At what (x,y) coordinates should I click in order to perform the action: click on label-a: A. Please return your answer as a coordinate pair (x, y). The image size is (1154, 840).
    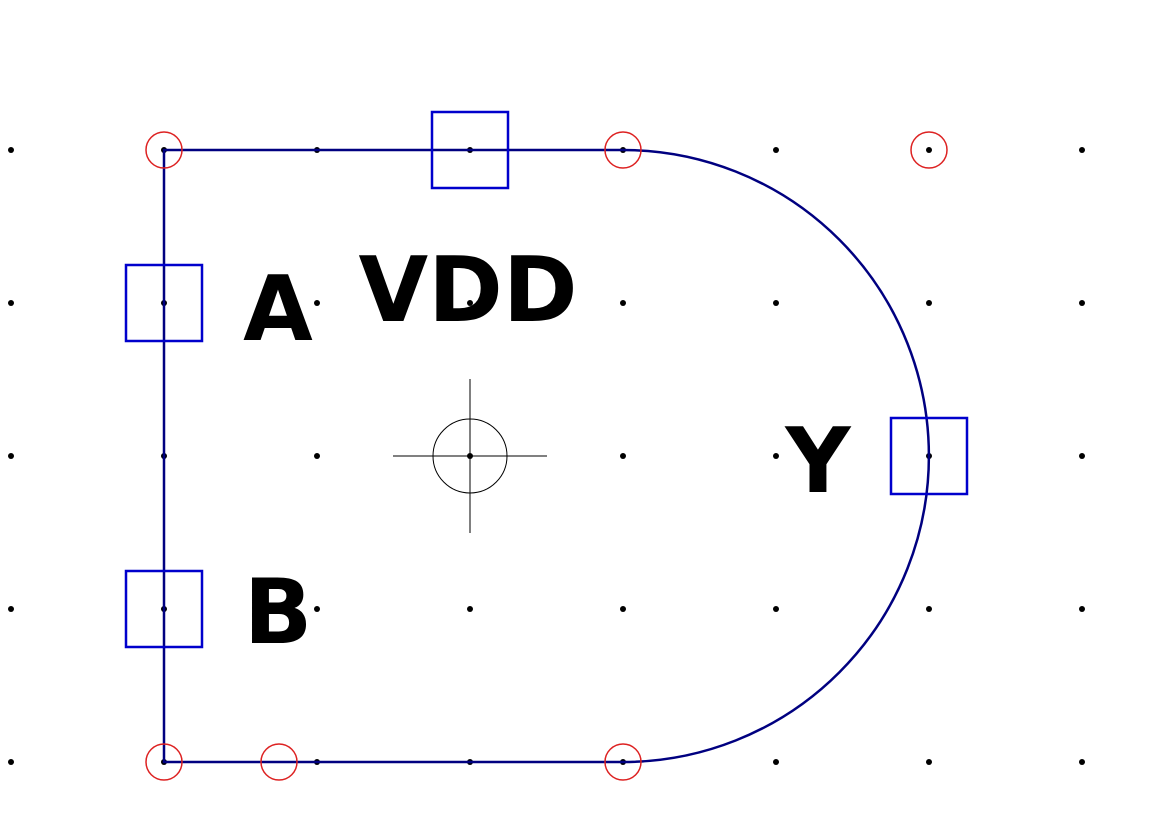
    Looking at the image, I should click on (278, 309).